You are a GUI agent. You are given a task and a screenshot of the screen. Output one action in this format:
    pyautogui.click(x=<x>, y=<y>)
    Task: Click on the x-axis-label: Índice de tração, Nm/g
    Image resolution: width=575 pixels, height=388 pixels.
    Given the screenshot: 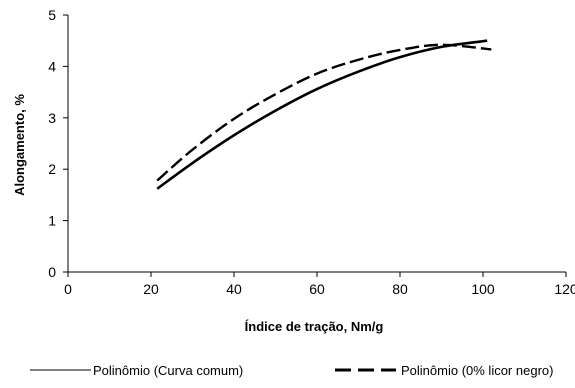 What is the action you would take?
    pyautogui.click(x=314, y=326)
    